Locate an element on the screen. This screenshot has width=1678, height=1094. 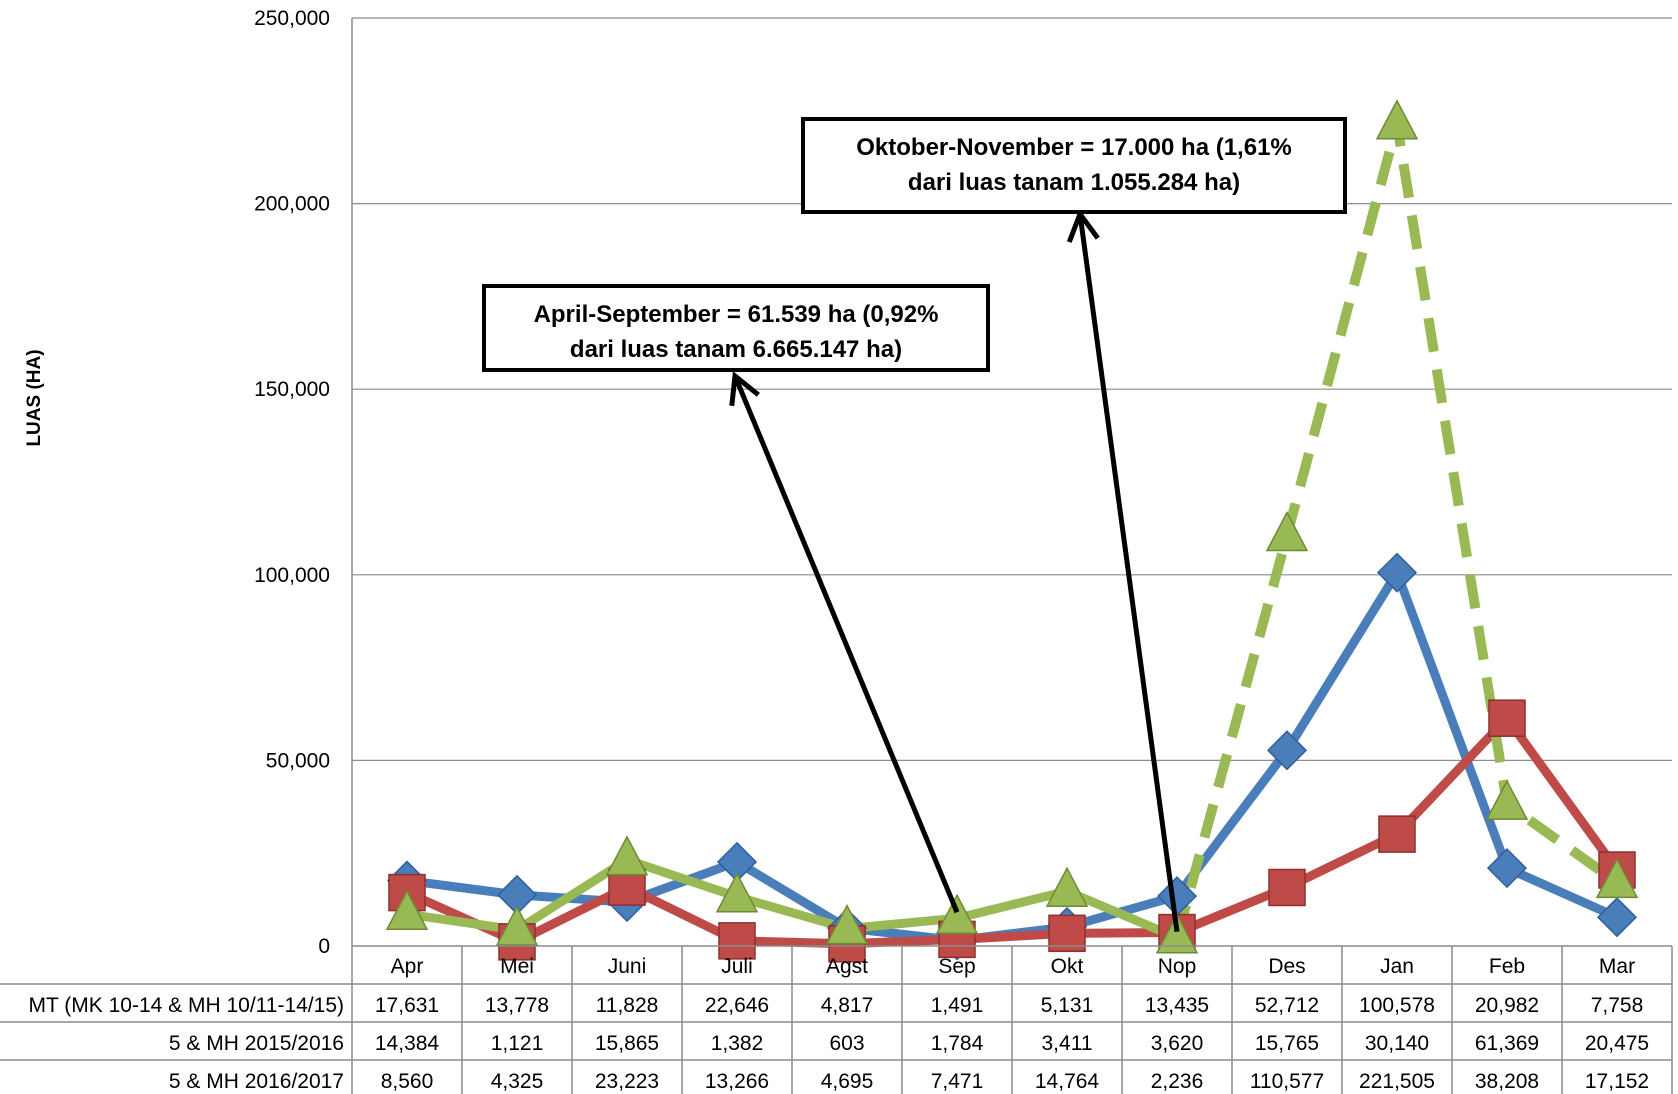
y-axis-ticks: 0 50,000 100,000 150,000 200,000 250,000 is located at coordinates (292, 482).